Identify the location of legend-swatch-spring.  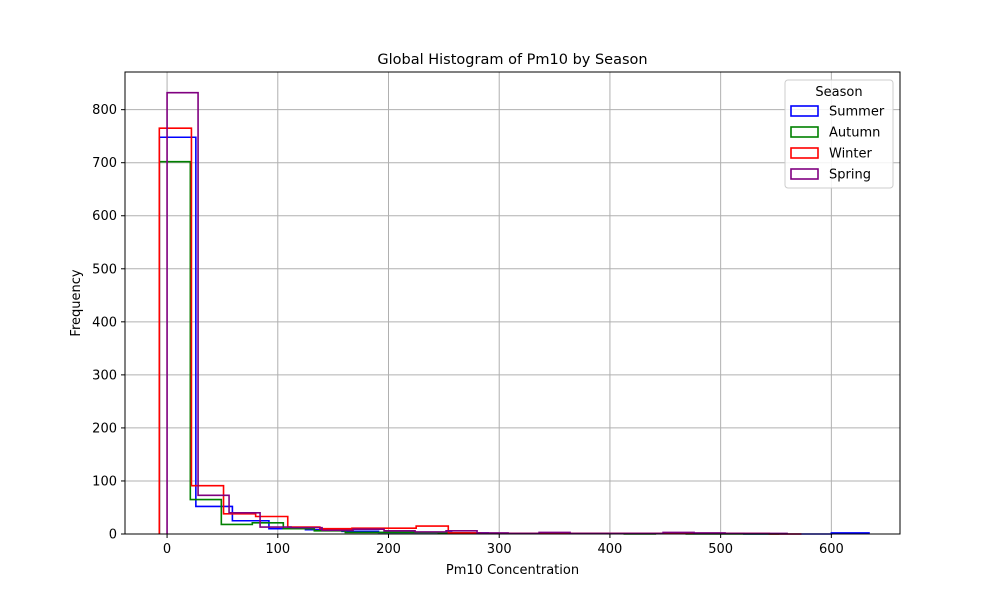
(804, 174).